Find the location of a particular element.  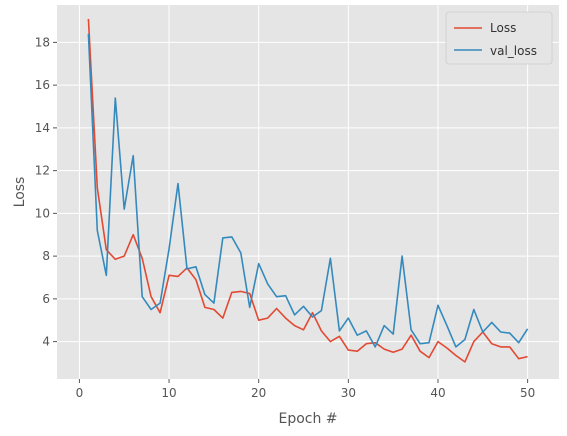

y-axis-label: Loss is located at coordinates (20, 192).